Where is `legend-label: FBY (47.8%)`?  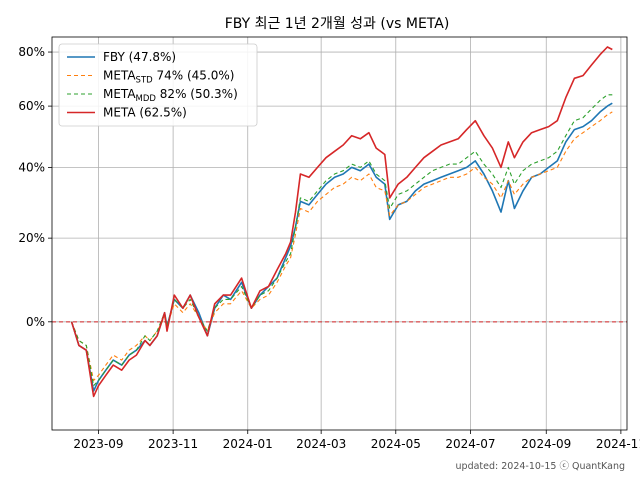 legend-label: FBY (47.8%) is located at coordinates (139, 57).